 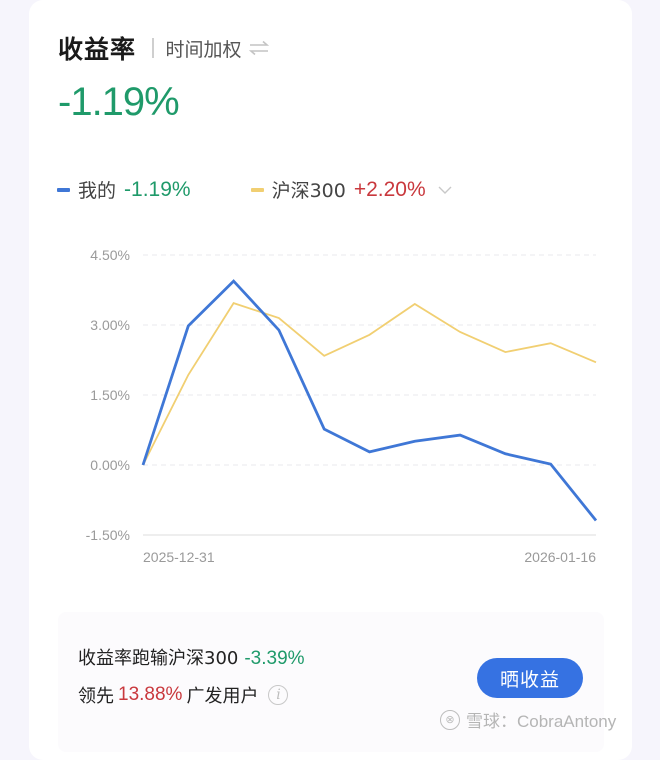 I want to click on legend-label: 沪深300, so click(x=308, y=191).